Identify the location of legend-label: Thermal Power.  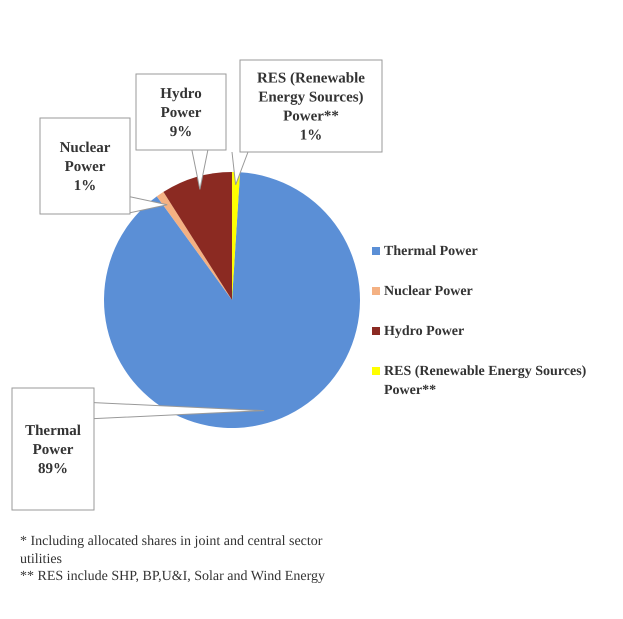
(431, 251).